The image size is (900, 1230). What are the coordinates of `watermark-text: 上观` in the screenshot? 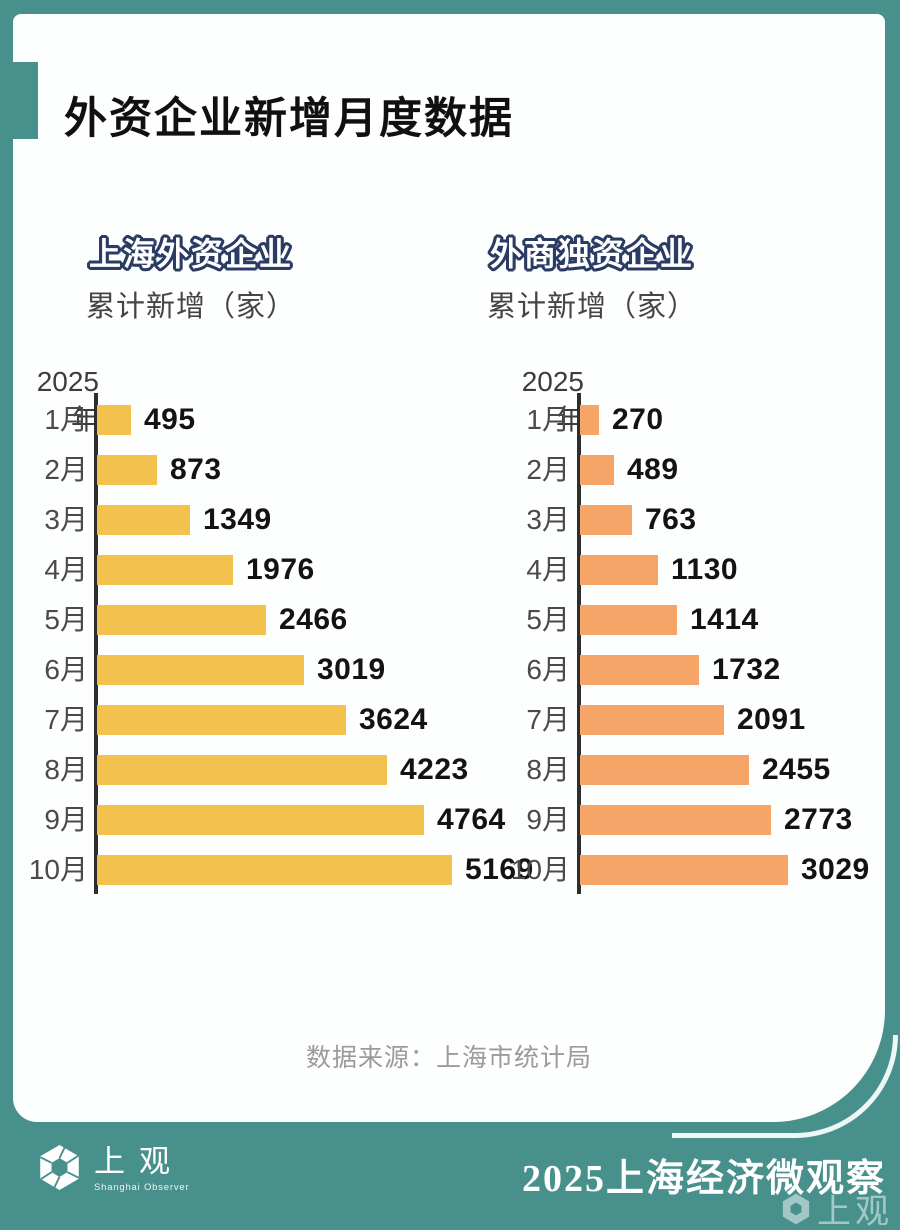 It's located at (855, 1212).